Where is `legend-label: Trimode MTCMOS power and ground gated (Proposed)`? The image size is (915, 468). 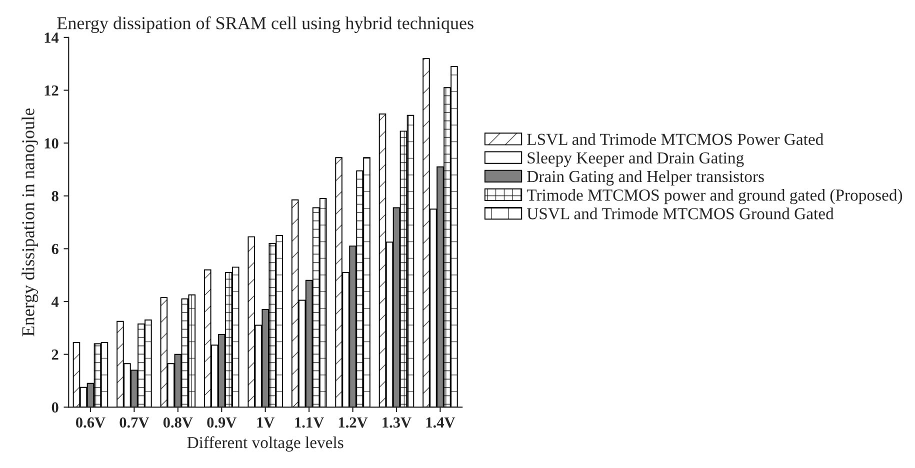
legend-label: Trimode MTCMOS power and ground gated (Proposed) is located at coordinates (714, 196).